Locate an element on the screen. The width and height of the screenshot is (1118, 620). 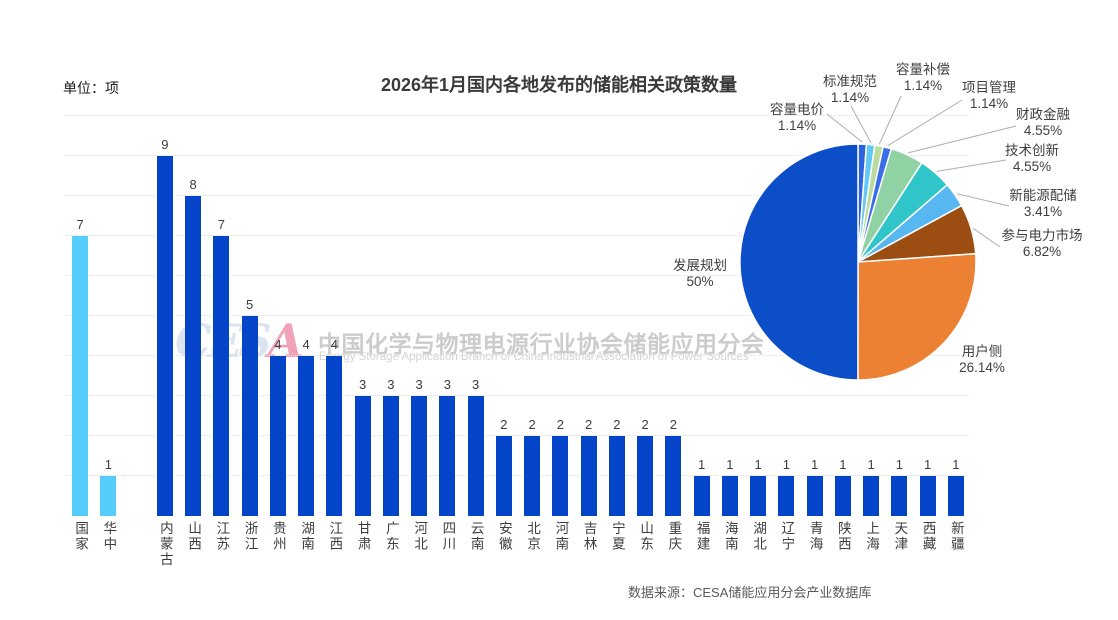
x-axis-label-西藏: 西藏 is located at coordinates (928, 536).